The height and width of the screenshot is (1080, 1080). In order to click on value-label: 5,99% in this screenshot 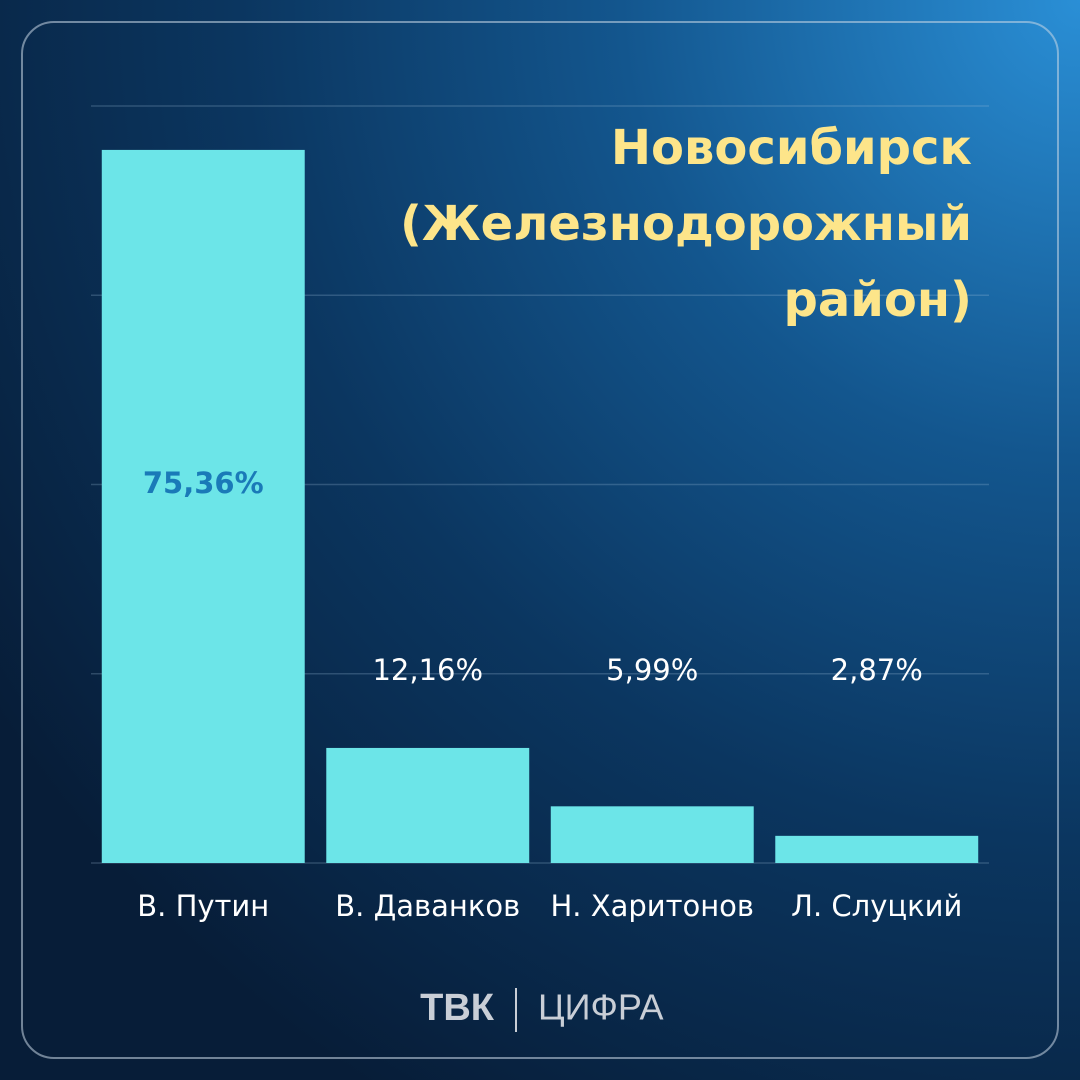, I will do `click(652, 670)`.